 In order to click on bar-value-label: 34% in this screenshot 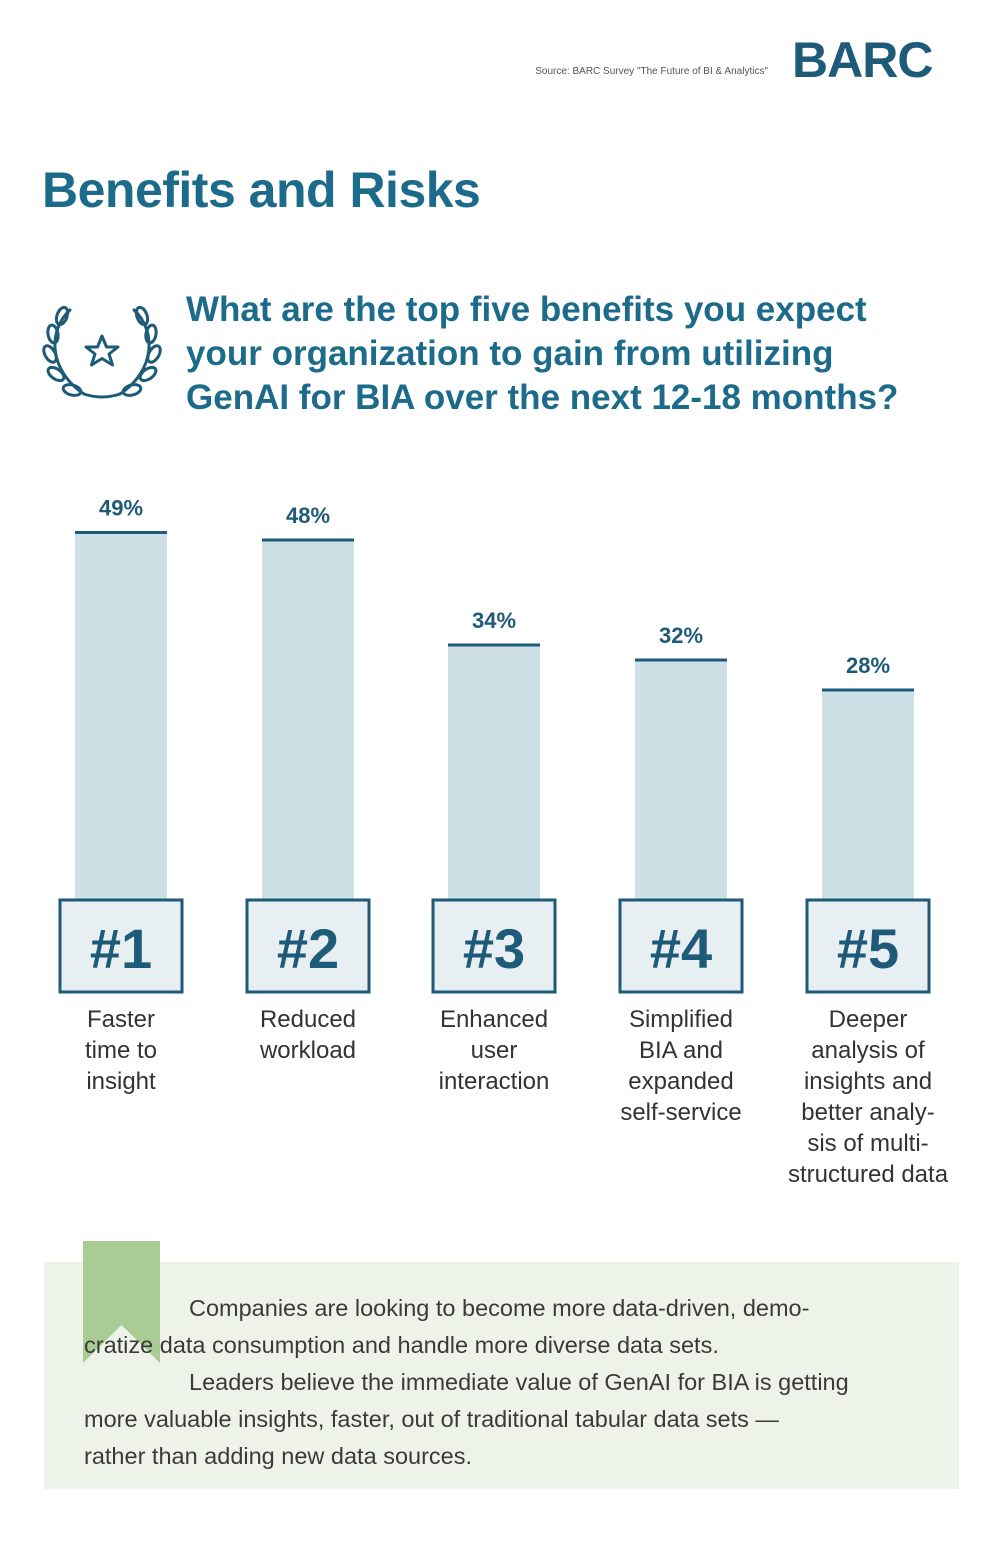, I will do `click(494, 620)`.